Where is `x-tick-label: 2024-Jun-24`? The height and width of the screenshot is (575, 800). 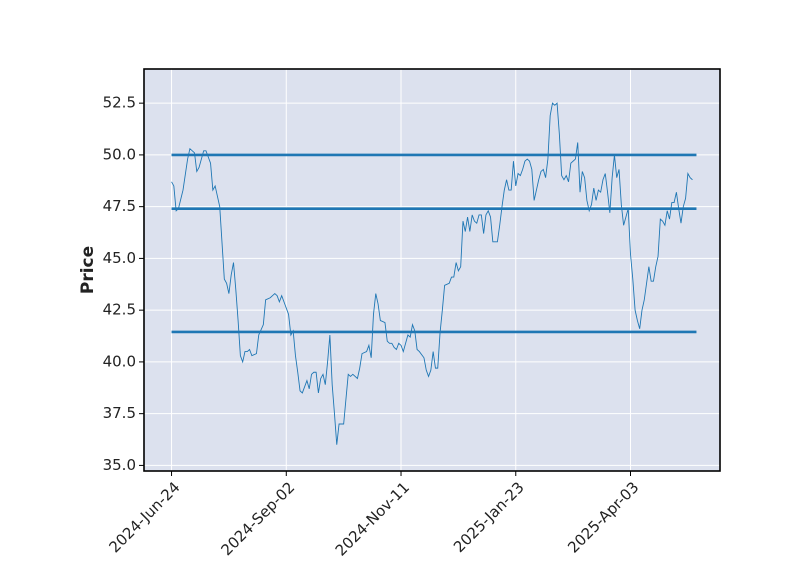 x-tick-label: 2024-Jun-24 is located at coordinates (145, 517).